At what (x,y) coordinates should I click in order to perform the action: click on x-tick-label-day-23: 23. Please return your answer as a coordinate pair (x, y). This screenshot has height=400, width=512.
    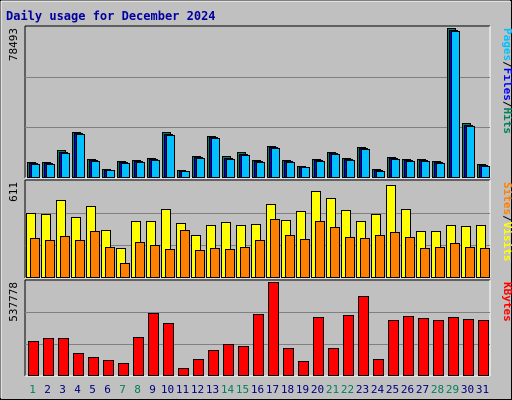
    Looking at the image, I should click on (362, 389).